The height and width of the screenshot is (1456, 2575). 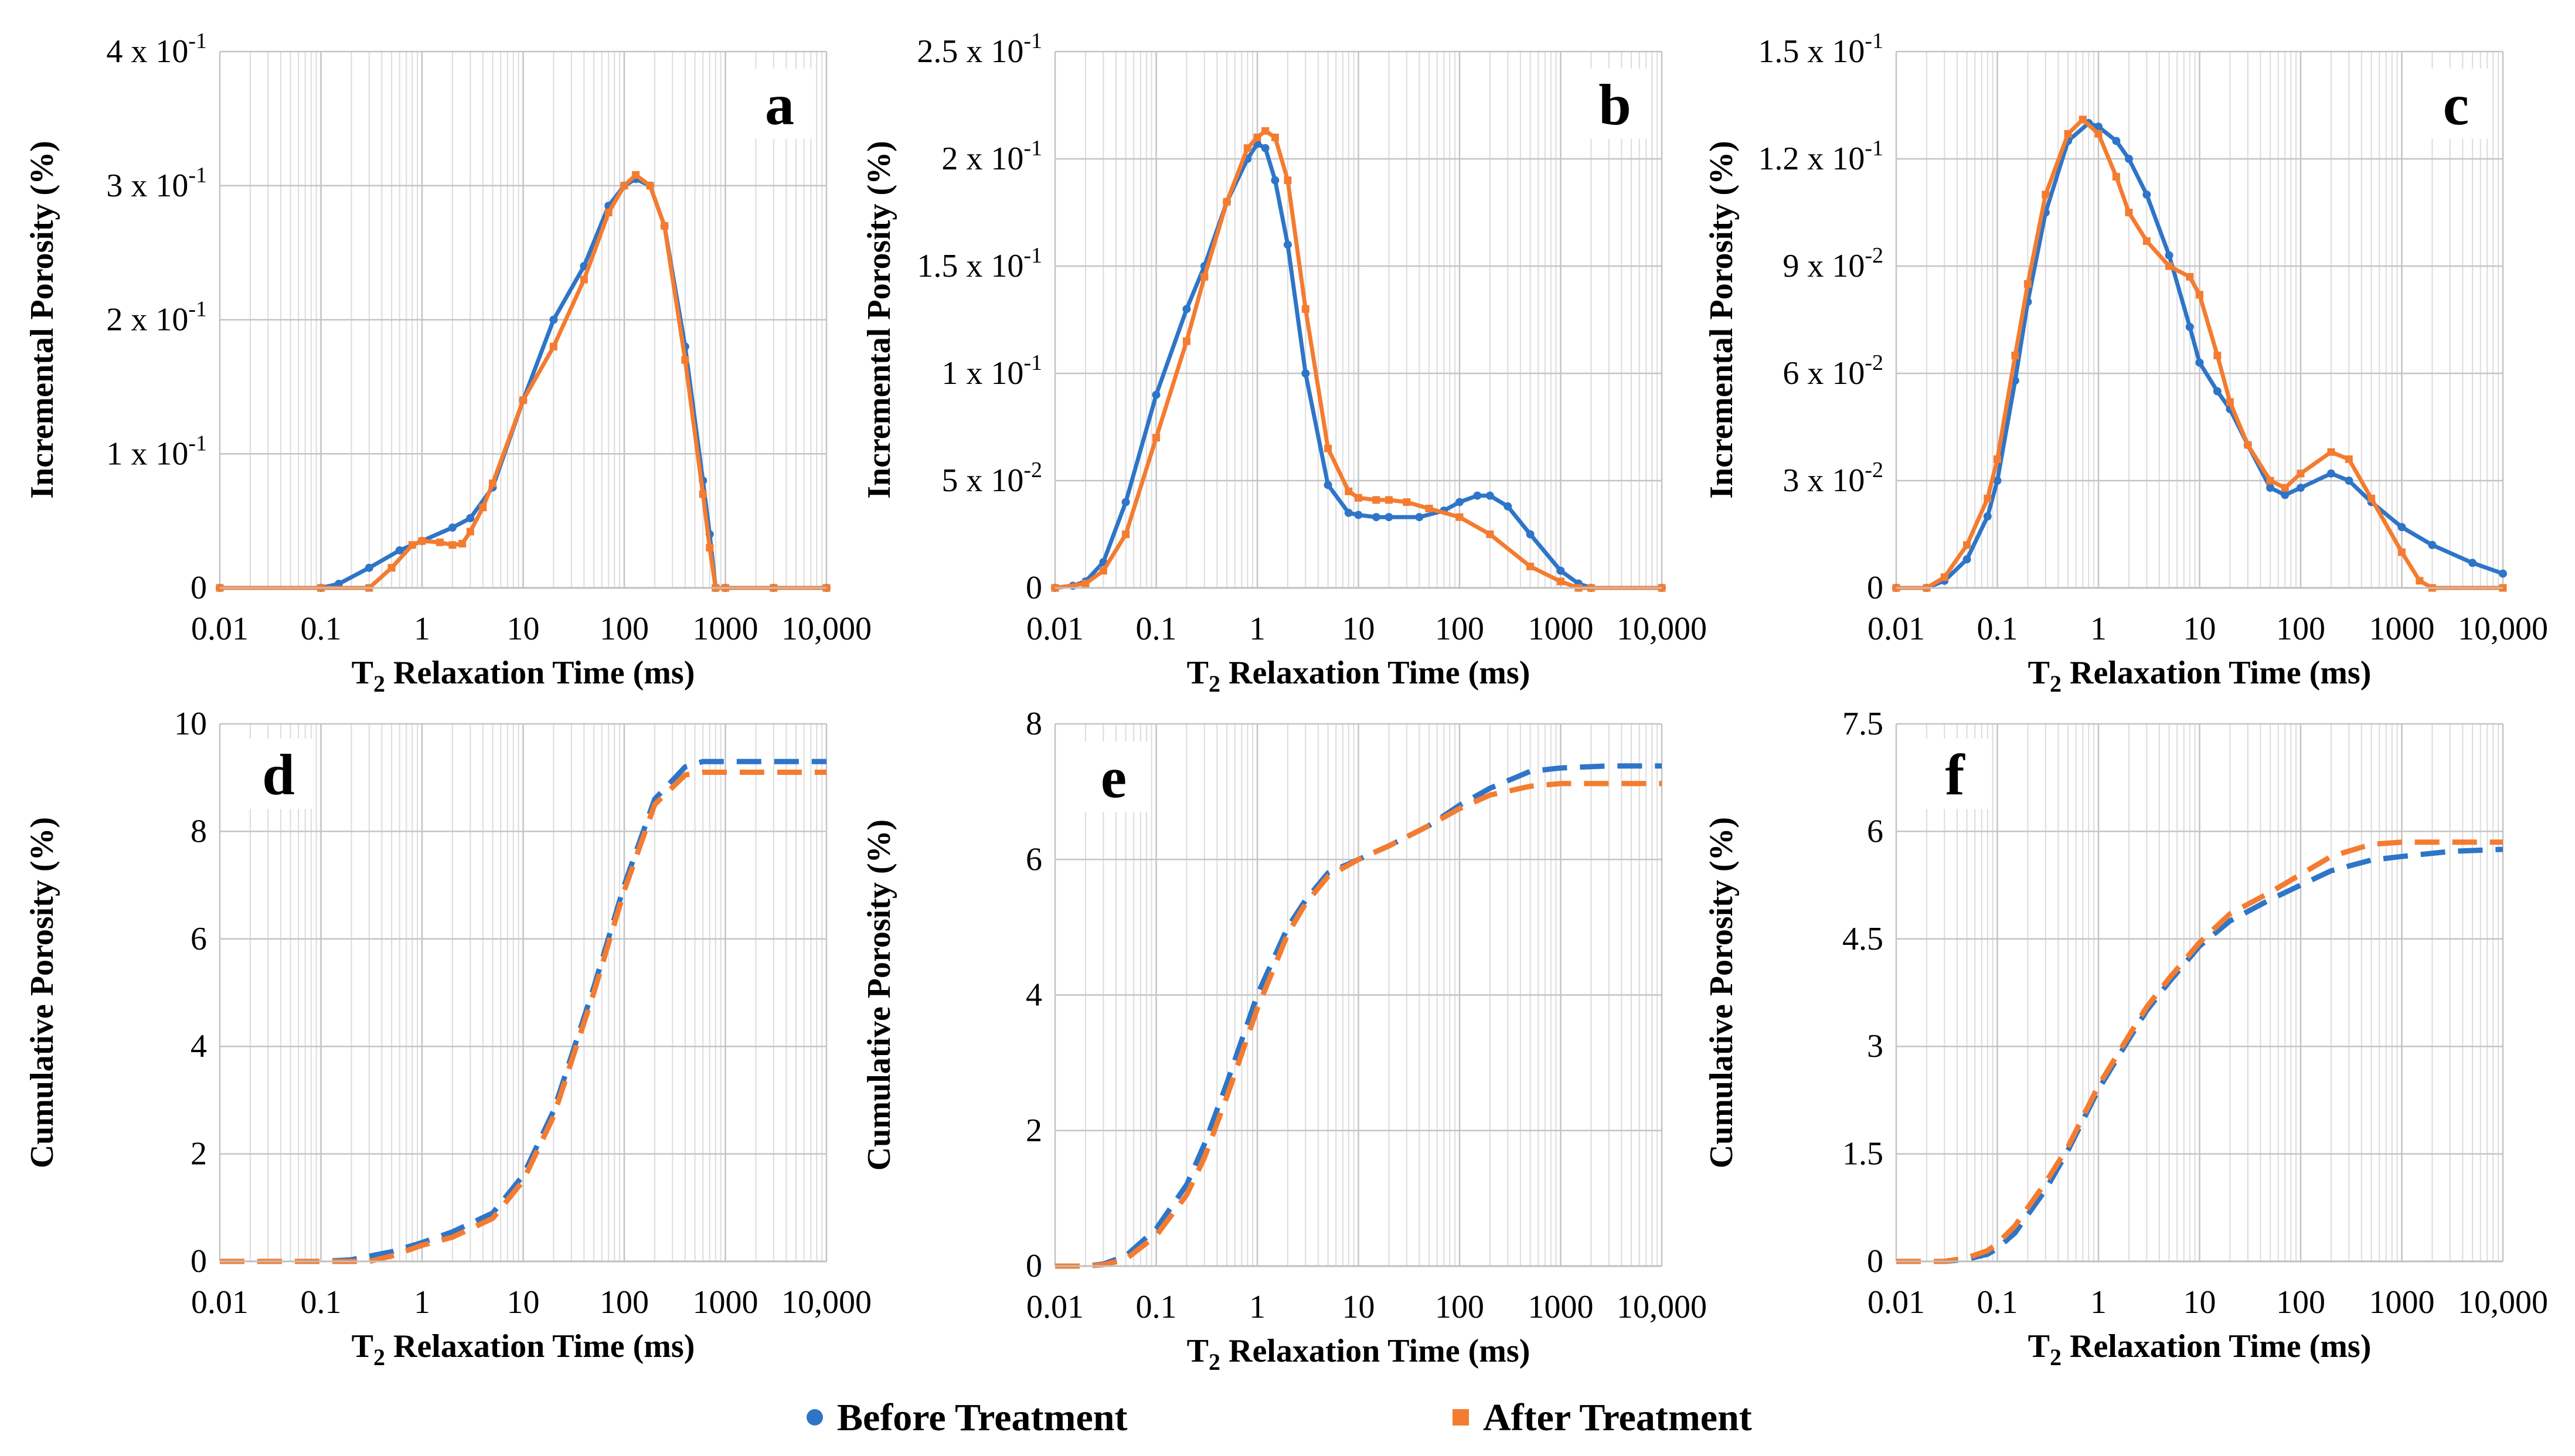 I want to click on y-tick-label: 6 x 10⁻², so click(x=1833, y=372).